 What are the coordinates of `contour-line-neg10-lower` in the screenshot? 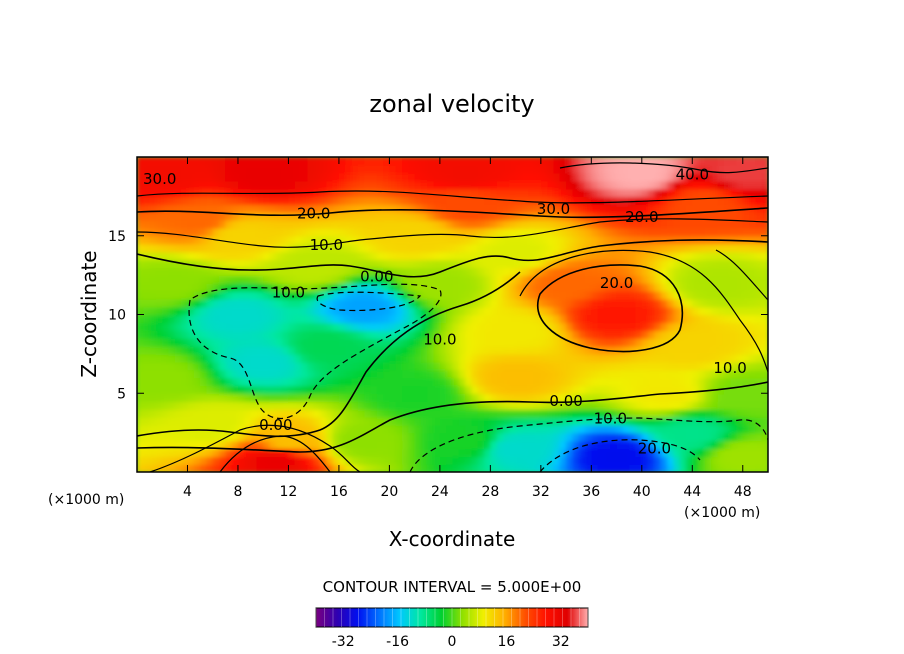 It's located at (588, 444).